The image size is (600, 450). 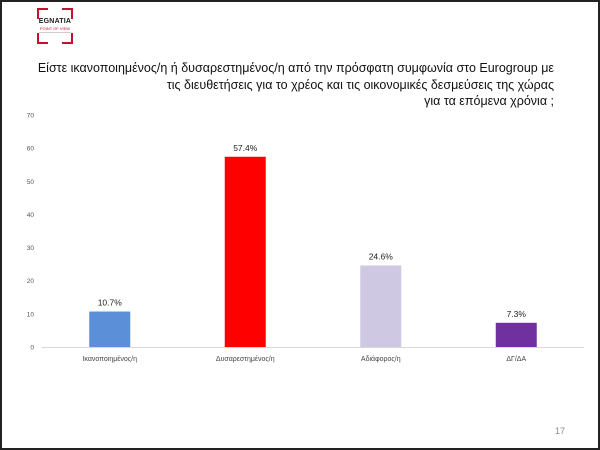 I want to click on logo-subtitle: POINT OF VIEW, so click(x=55, y=28).